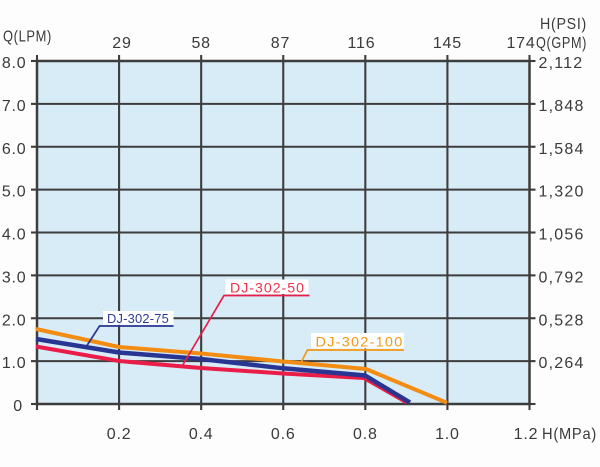 Image resolution: width=600 pixels, height=467 pixels. I want to click on svg-text: 0.8, so click(365, 434).